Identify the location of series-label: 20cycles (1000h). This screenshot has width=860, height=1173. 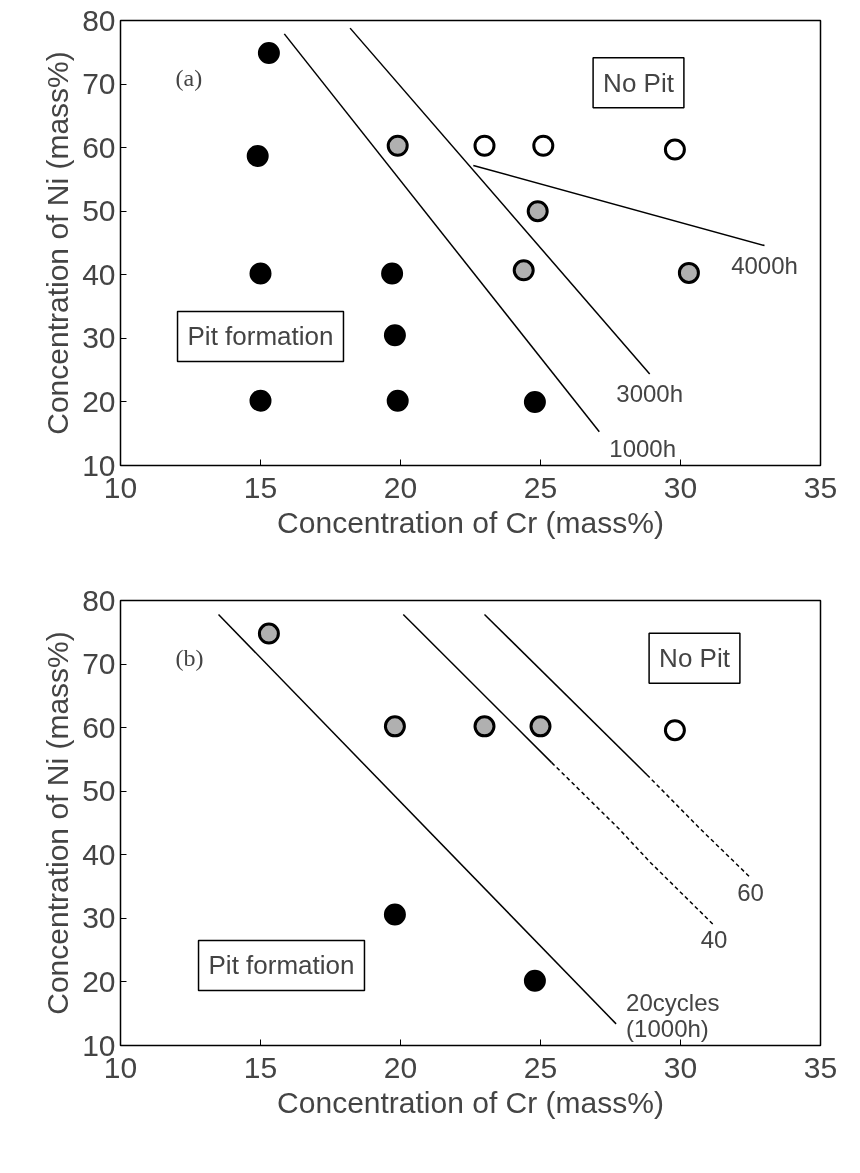
(673, 1015).